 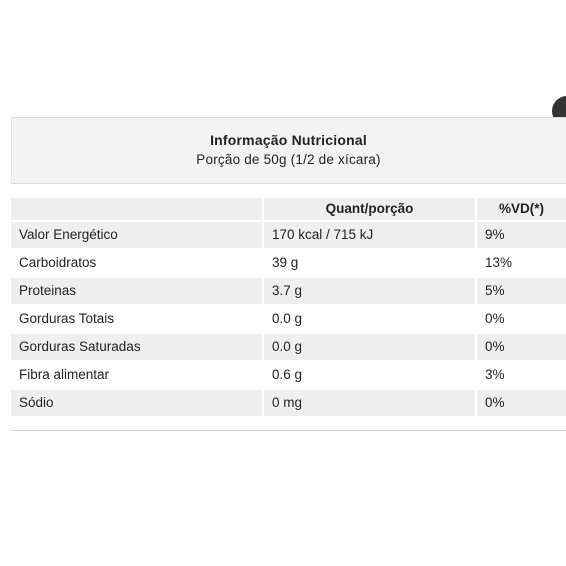 I want to click on title: Informação Nutricional, so click(x=288, y=140).